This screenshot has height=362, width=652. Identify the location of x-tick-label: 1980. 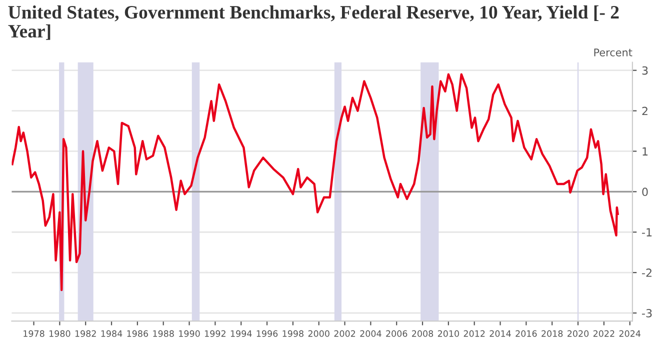
(60, 333).